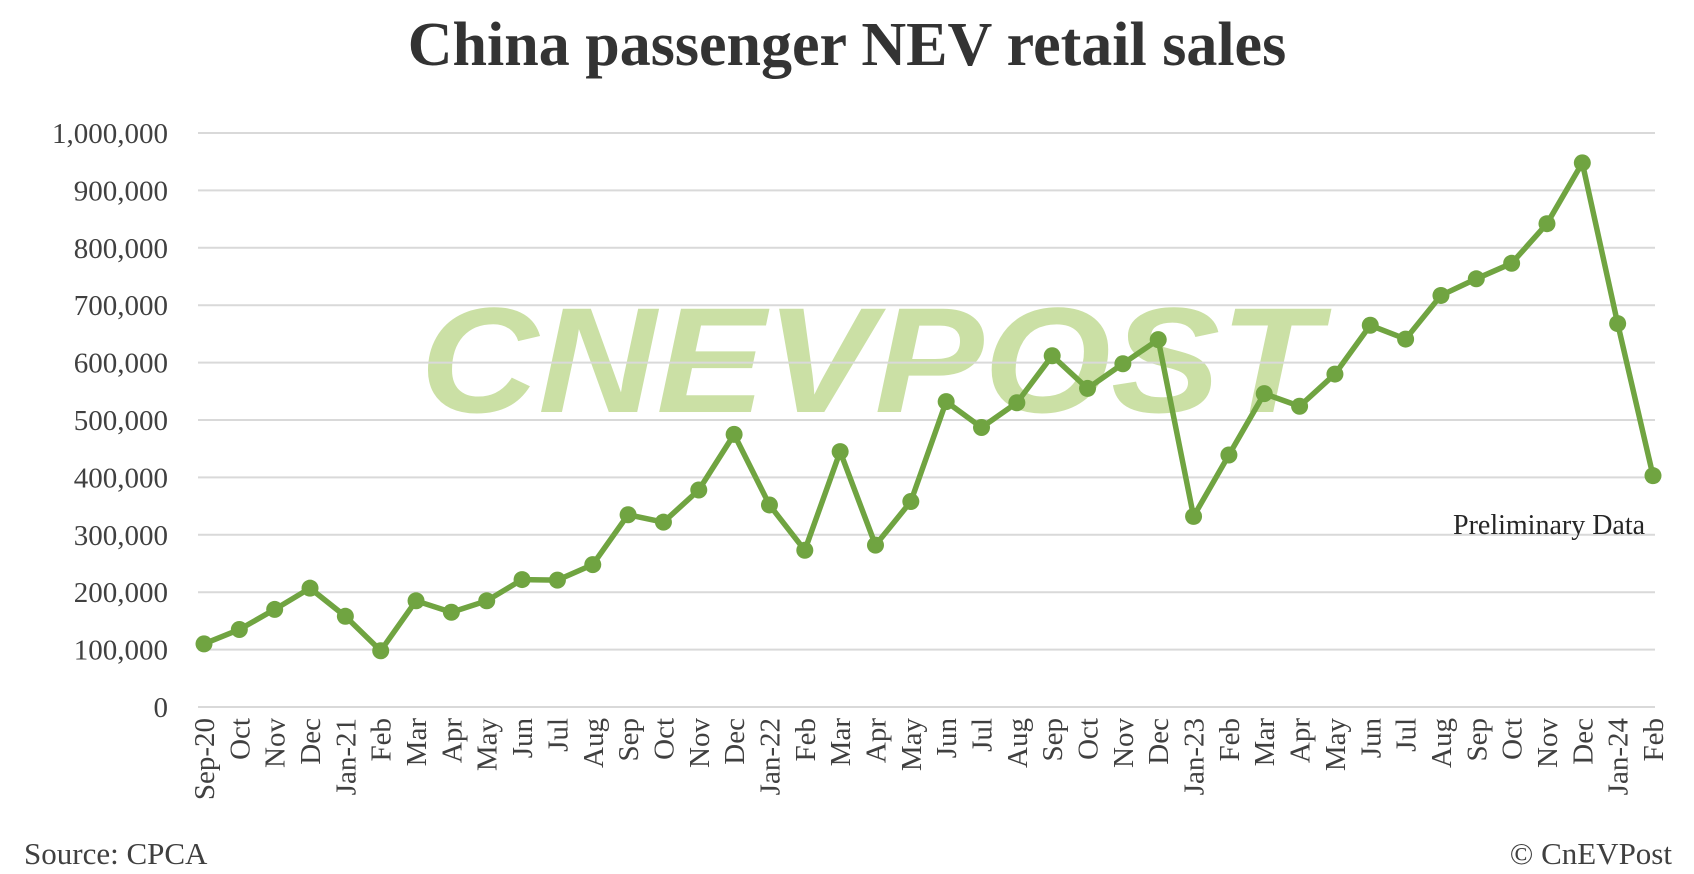 The image size is (1694, 874). I want to click on x-tick-label: Jan-23, so click(1195, 756).